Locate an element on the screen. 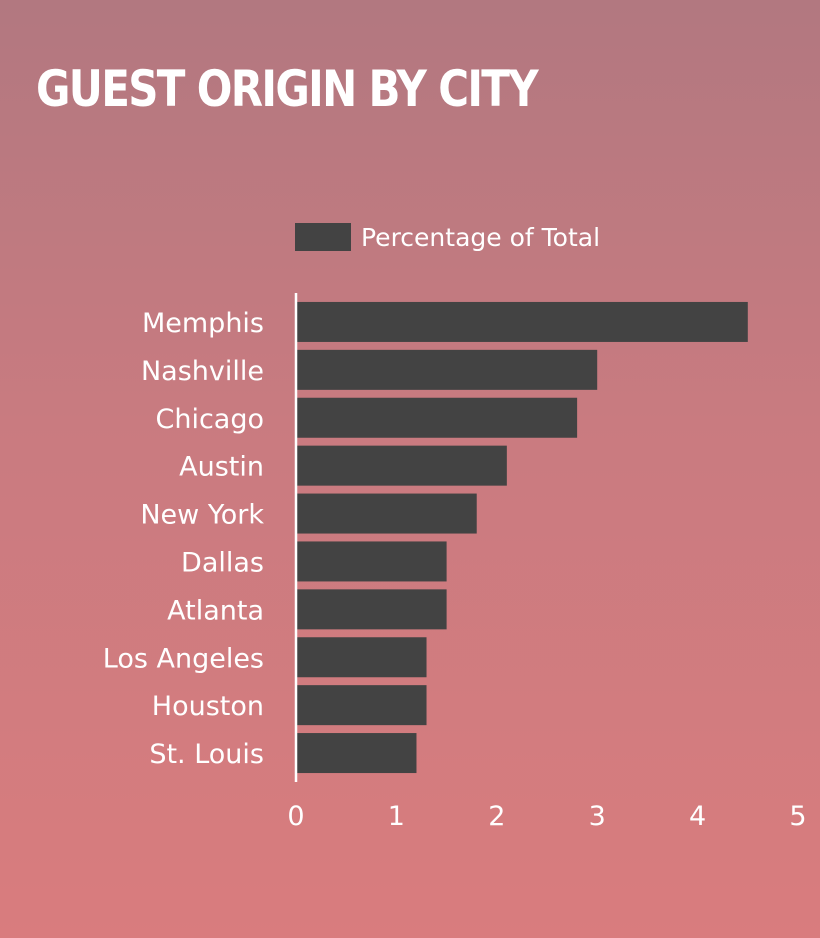  category-label: Houston is located at coordinates (208, 706).